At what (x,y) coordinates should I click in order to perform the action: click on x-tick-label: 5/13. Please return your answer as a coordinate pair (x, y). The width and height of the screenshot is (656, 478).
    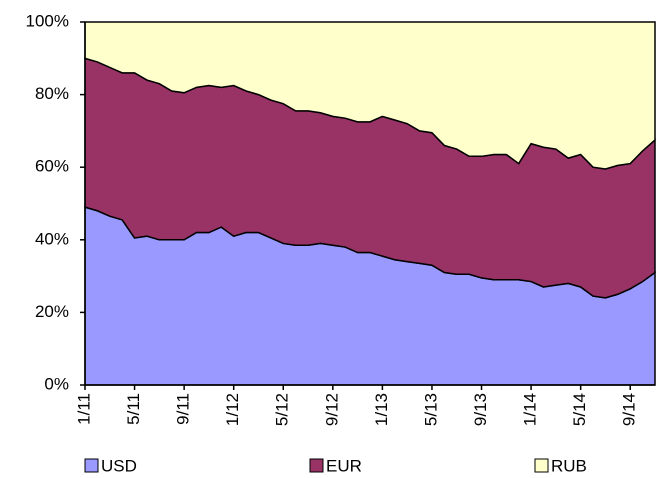
    Looking at the image, I should click on (430, 409).